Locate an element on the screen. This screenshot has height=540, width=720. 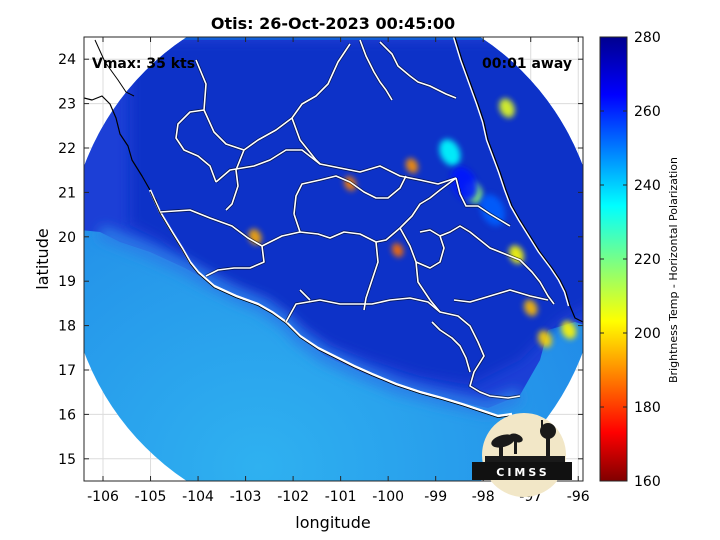
coastline-gulf-tip is located at coordinates (114, 68).